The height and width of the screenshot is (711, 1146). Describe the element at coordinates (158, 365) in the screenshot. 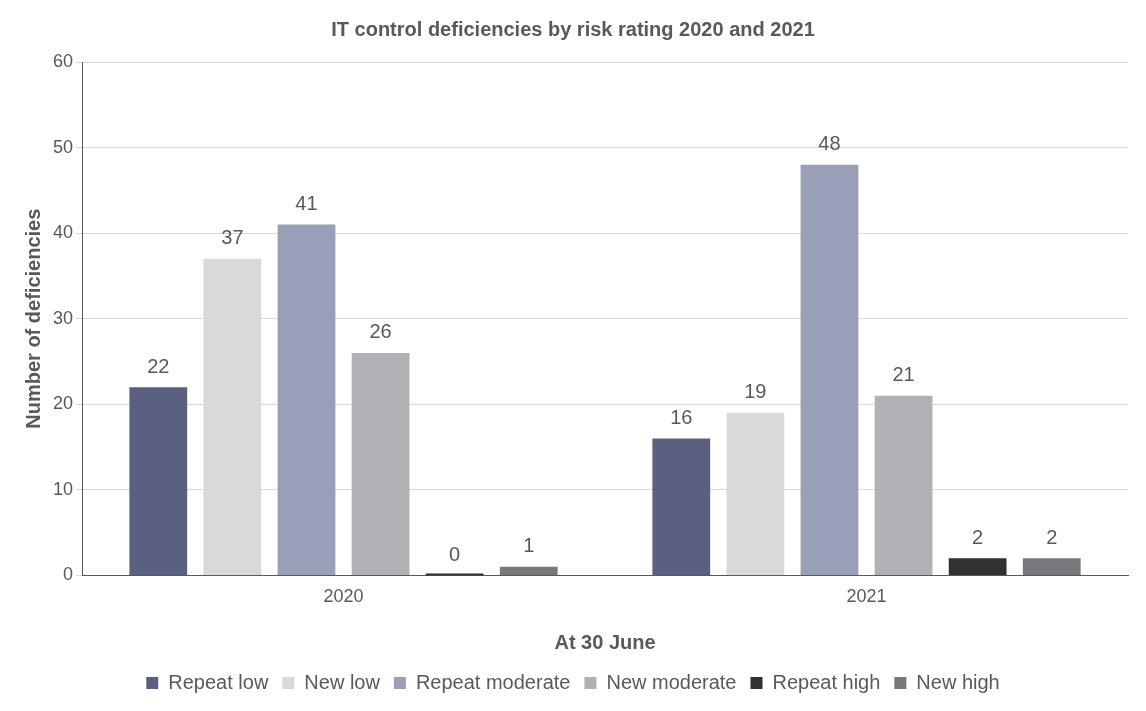

I see `data-label: 22` at that location.